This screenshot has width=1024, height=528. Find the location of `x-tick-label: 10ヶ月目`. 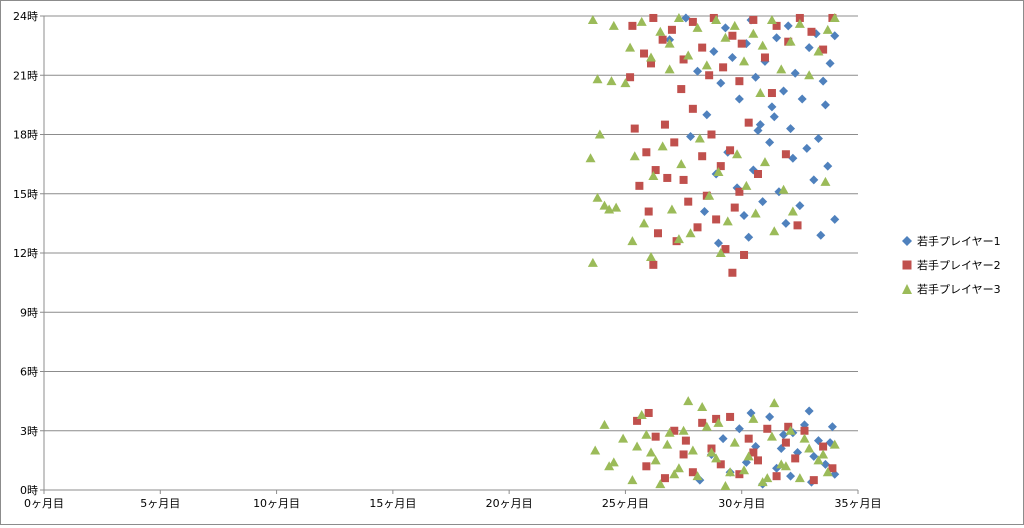

x-tick-label: 10ヶ月目 is located at coordinates (276, 503).